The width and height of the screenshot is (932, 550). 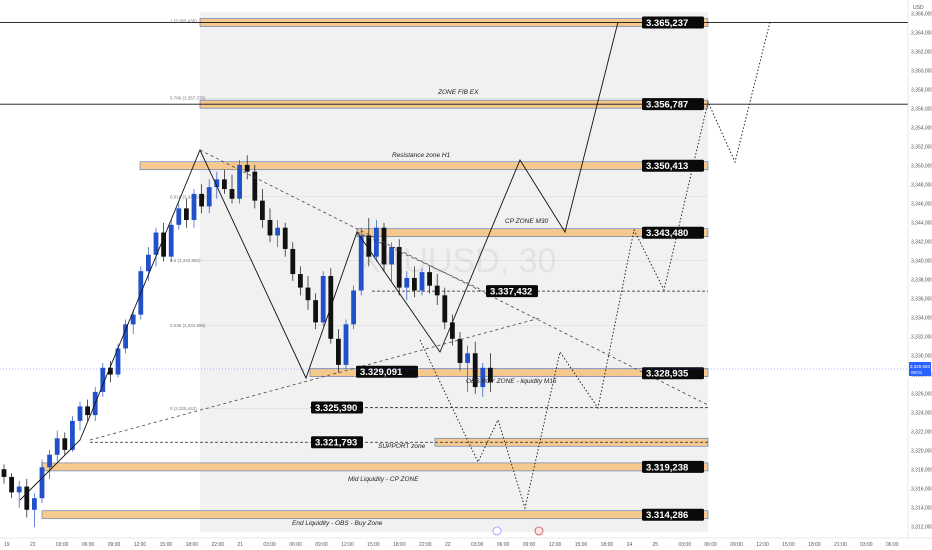 I want to click on time-tick-label: 24, so click(x=630, y=545).